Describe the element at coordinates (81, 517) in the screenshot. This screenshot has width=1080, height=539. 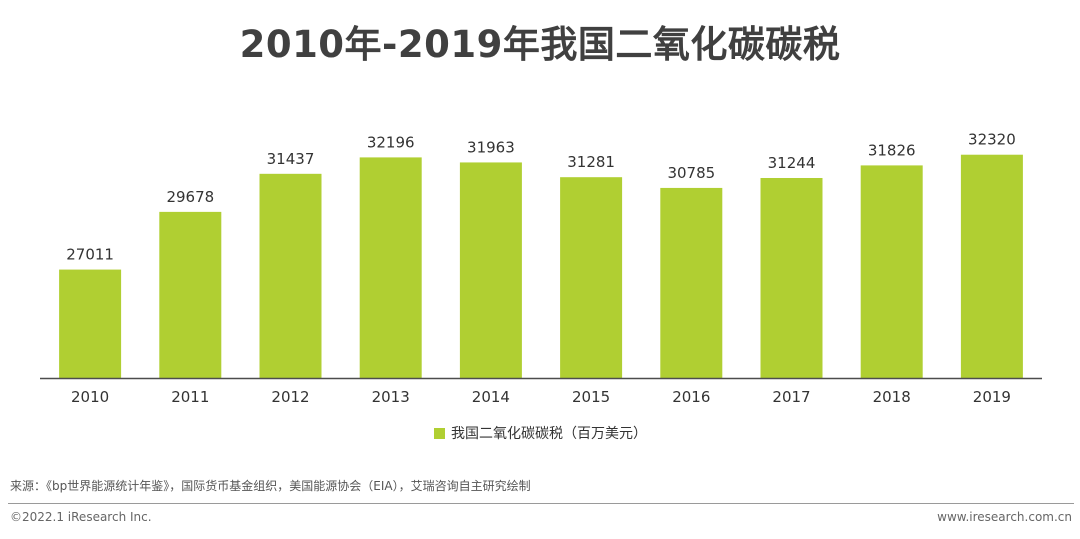
I see `copyright: ©2022.1 iResearch Inc.` at that location.